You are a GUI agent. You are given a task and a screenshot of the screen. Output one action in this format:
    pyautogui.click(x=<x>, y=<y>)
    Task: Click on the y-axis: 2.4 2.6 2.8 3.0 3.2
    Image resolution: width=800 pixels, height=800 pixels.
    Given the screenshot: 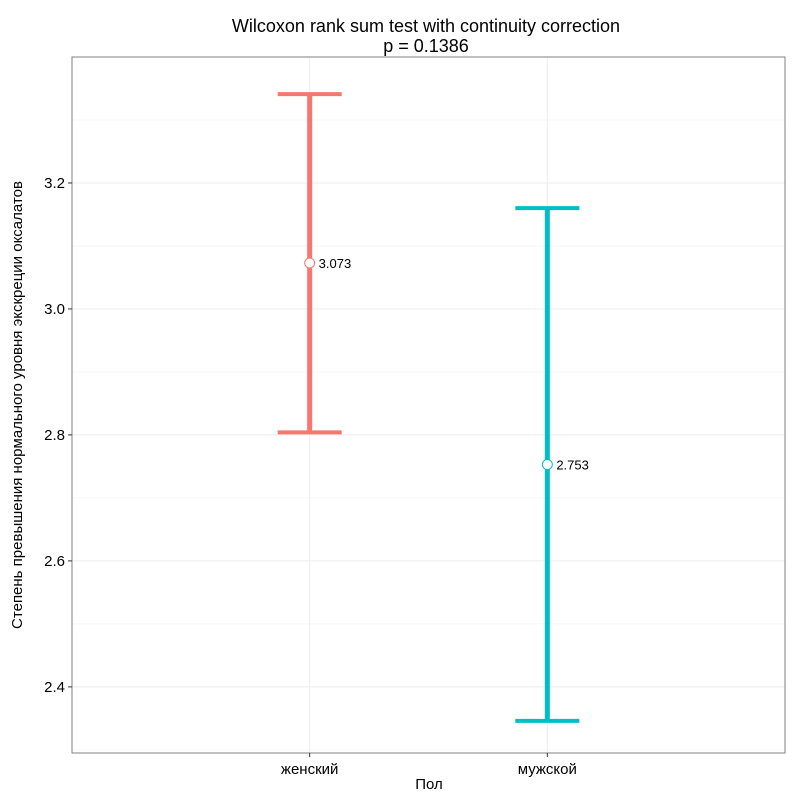 What is the action you would take?
    pyautogui.click(x=58, y=435)
    